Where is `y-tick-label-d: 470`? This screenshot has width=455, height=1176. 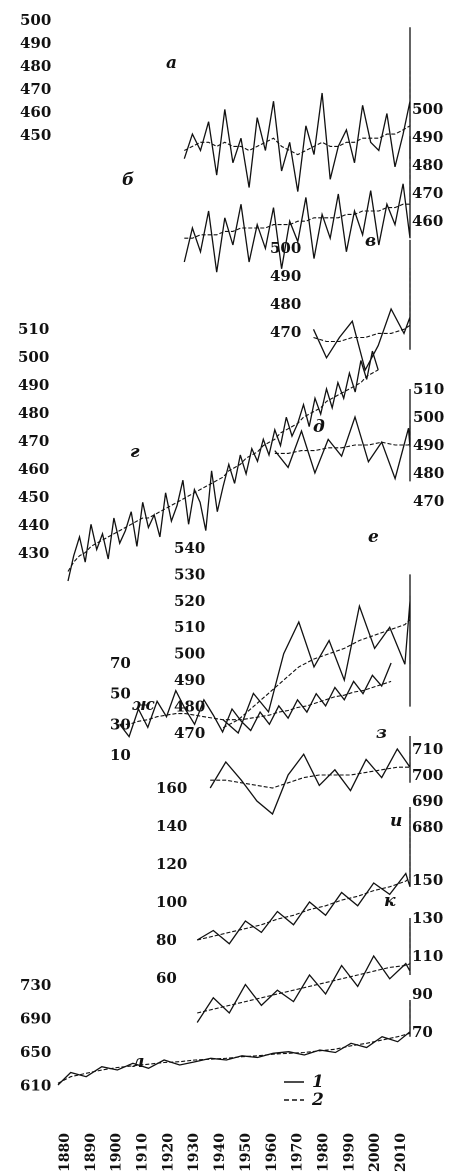
y-tick-label-d: 470 is located at coordinates (428, 501).